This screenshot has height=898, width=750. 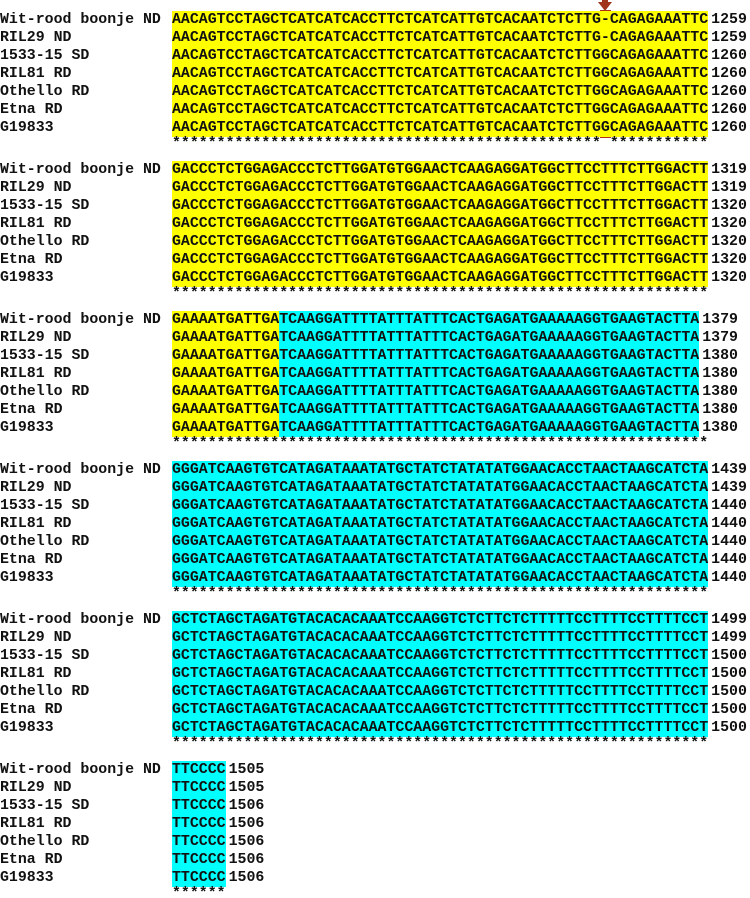 What do you see at coordinates (729, 470) in the screenshot?
I see `position-number: 1439` at bounding box center [729, 470].